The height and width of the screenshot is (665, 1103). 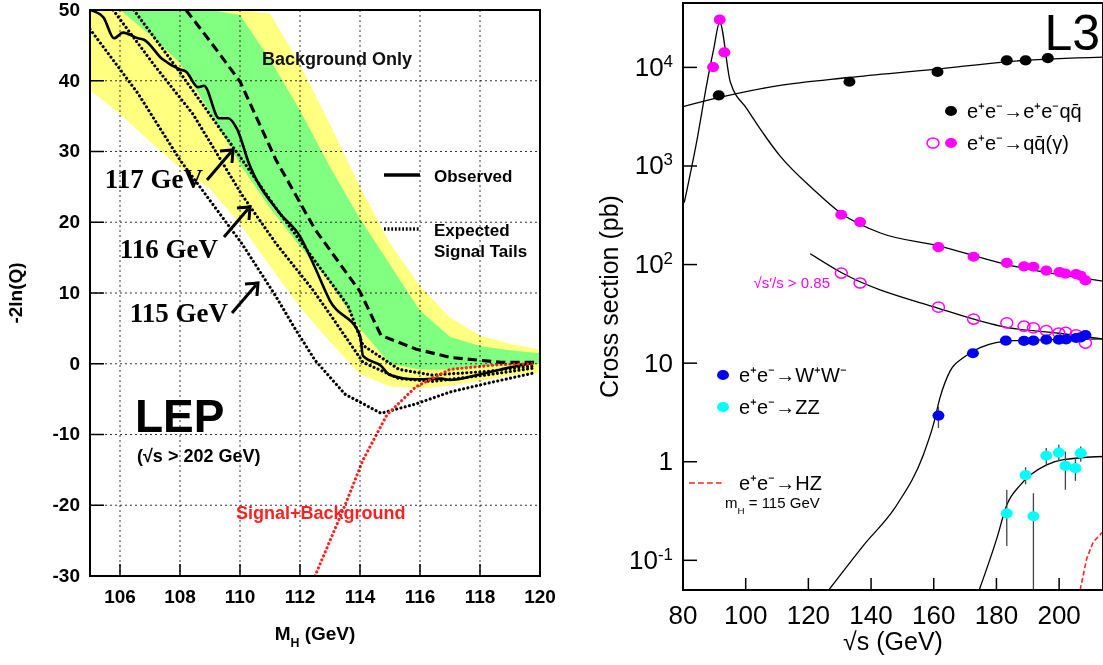 What do you see at coordinates (120, 596) in the screenshot?
I see `x-tick-label: 106` at bounding box center [120, 596].